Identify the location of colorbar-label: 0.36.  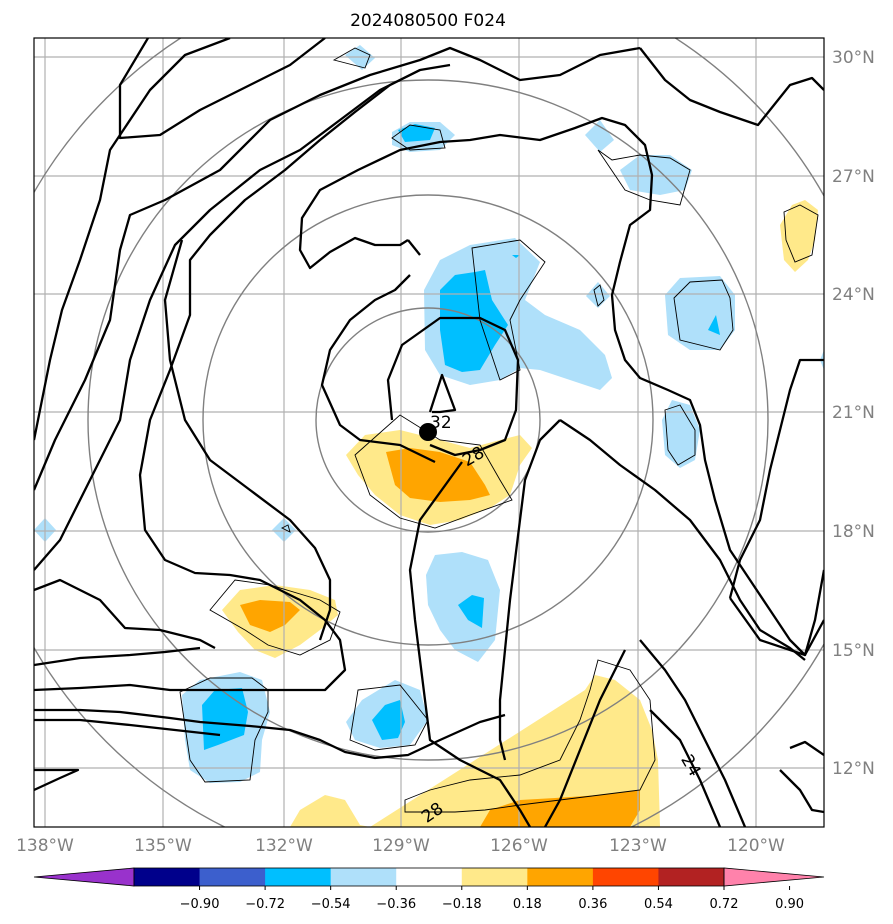
(592, 904).